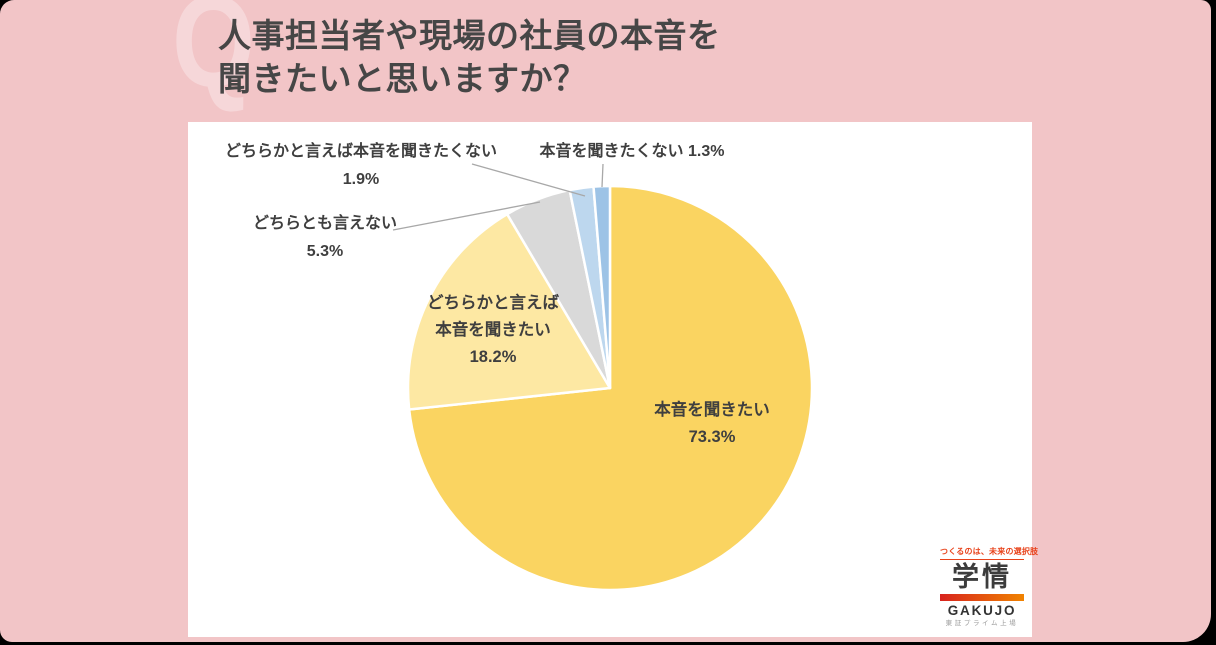  What do you see at coordinates (982, 623) in the screenshot?
I see `logo-listing-text: 東証プライム上場` at bounding box center [982, 623].